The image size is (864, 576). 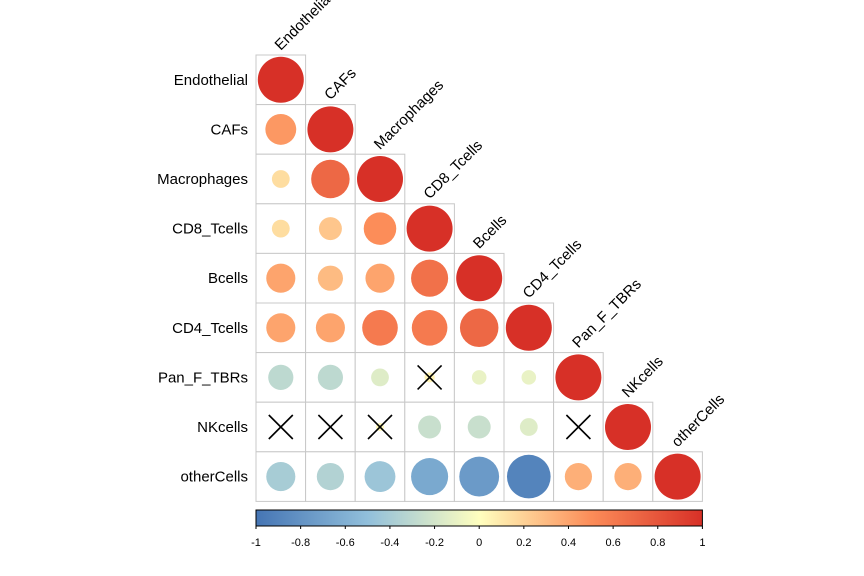 I want to click on correlation-circle-Endothelial-Endothelial, so click(x=280, y=79).